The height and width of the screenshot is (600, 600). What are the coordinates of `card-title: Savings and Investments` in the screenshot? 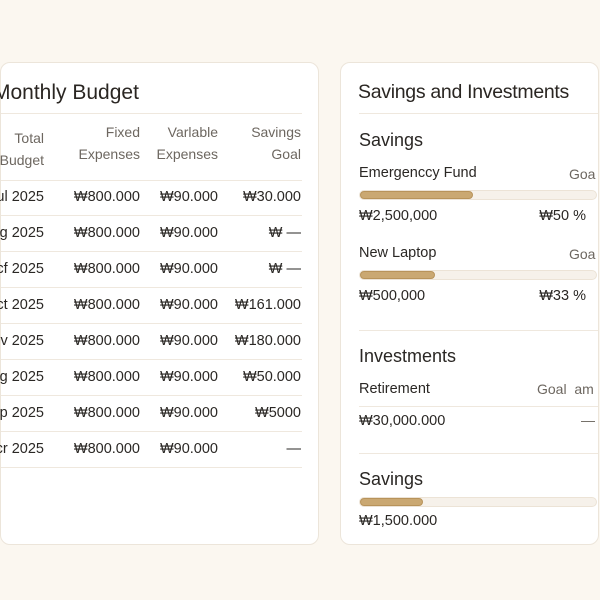 It's located at (463, 92).